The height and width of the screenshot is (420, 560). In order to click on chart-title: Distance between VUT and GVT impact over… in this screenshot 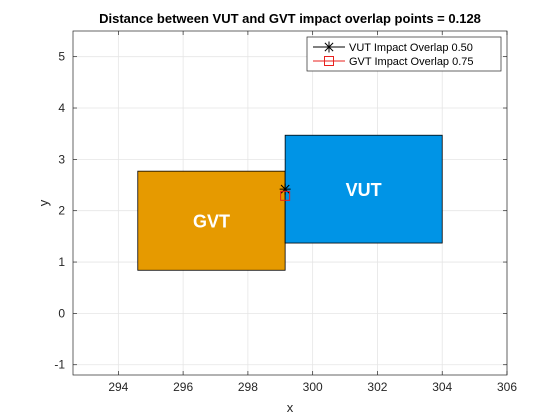, I will do `click(290, 18)`.